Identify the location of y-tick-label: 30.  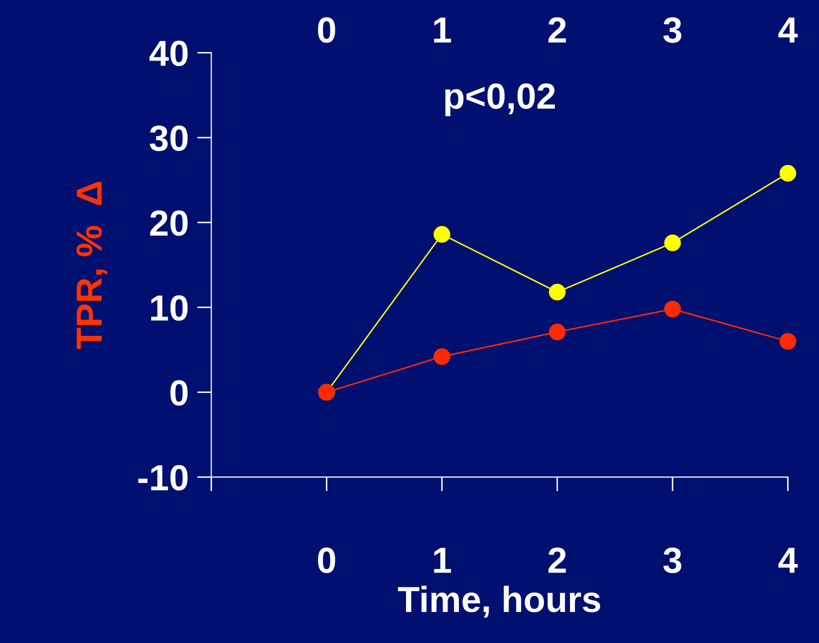
(169, 138).